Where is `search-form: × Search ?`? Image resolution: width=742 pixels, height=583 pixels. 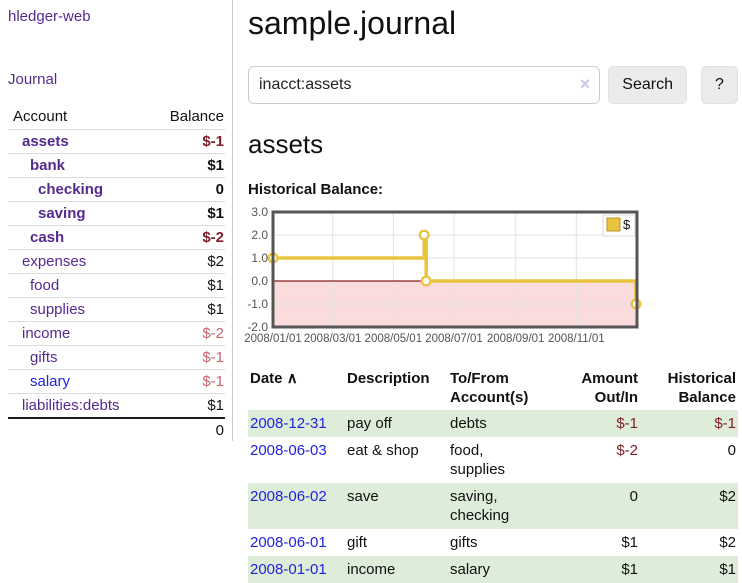
search-form: × Search ? is located at coordinates (493, 85).